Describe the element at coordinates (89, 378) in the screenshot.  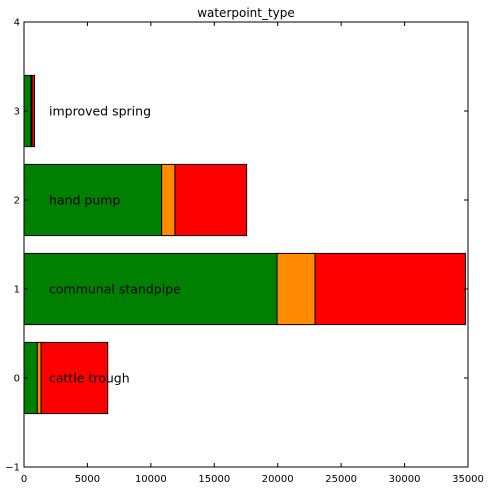
I see `category-label: cattle trough` at that location.